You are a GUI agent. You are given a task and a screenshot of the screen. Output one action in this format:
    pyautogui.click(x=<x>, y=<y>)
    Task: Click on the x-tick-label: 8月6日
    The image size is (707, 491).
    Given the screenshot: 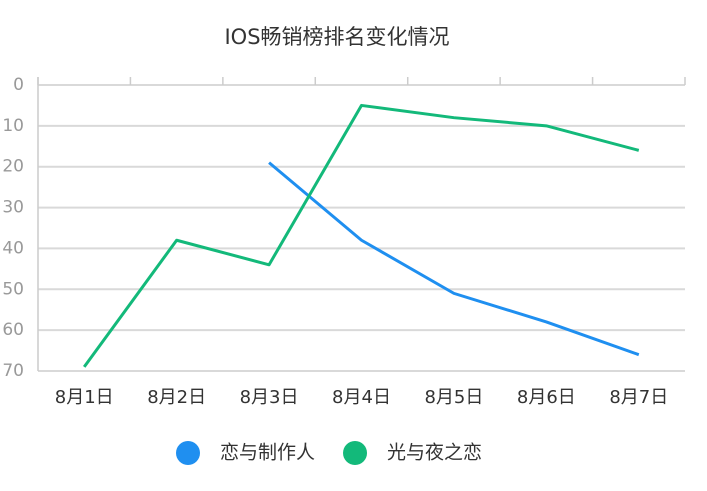 What is the action you would take?
    pyautogui.click(x=546, y=397)
    